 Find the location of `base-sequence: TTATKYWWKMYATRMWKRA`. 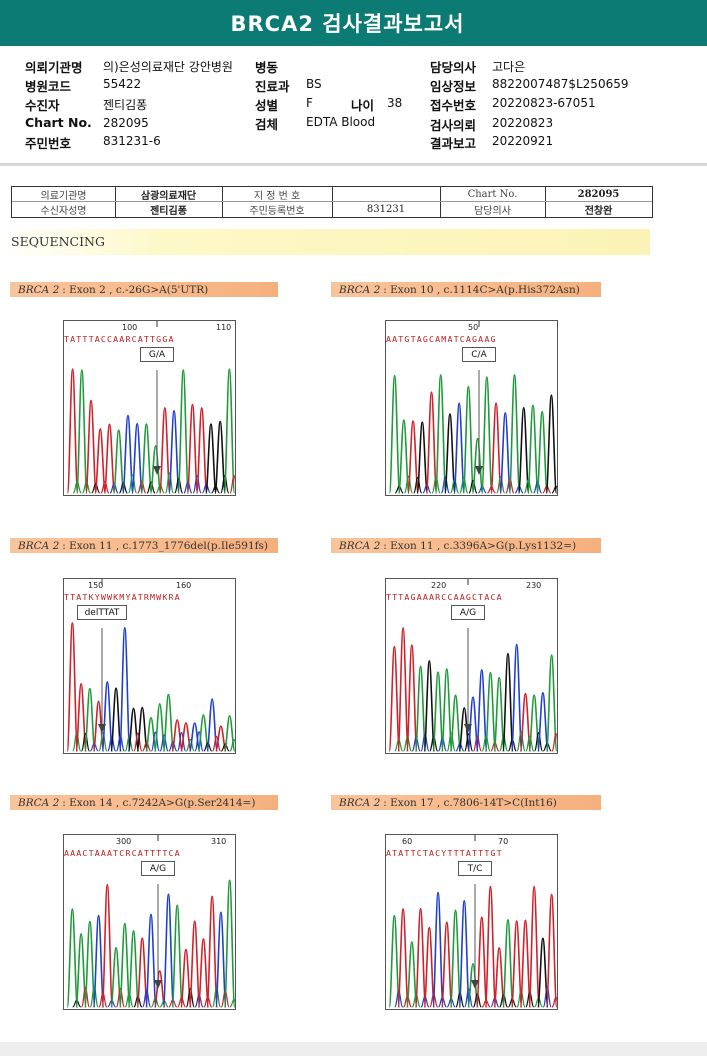

base-sequence: TTATKYWWKMYATRMWKRA is located at coordinates (122, 597).